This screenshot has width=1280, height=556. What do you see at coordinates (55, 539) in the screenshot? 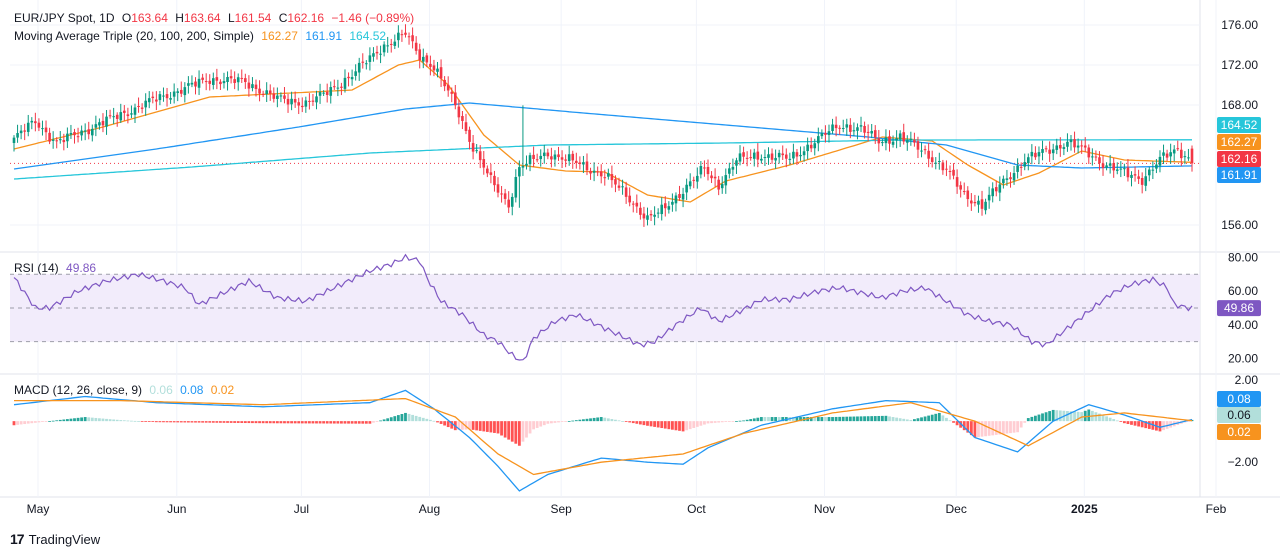
I see `tradingview-brand: 17 TradingView` at bounding box center [55, 539].